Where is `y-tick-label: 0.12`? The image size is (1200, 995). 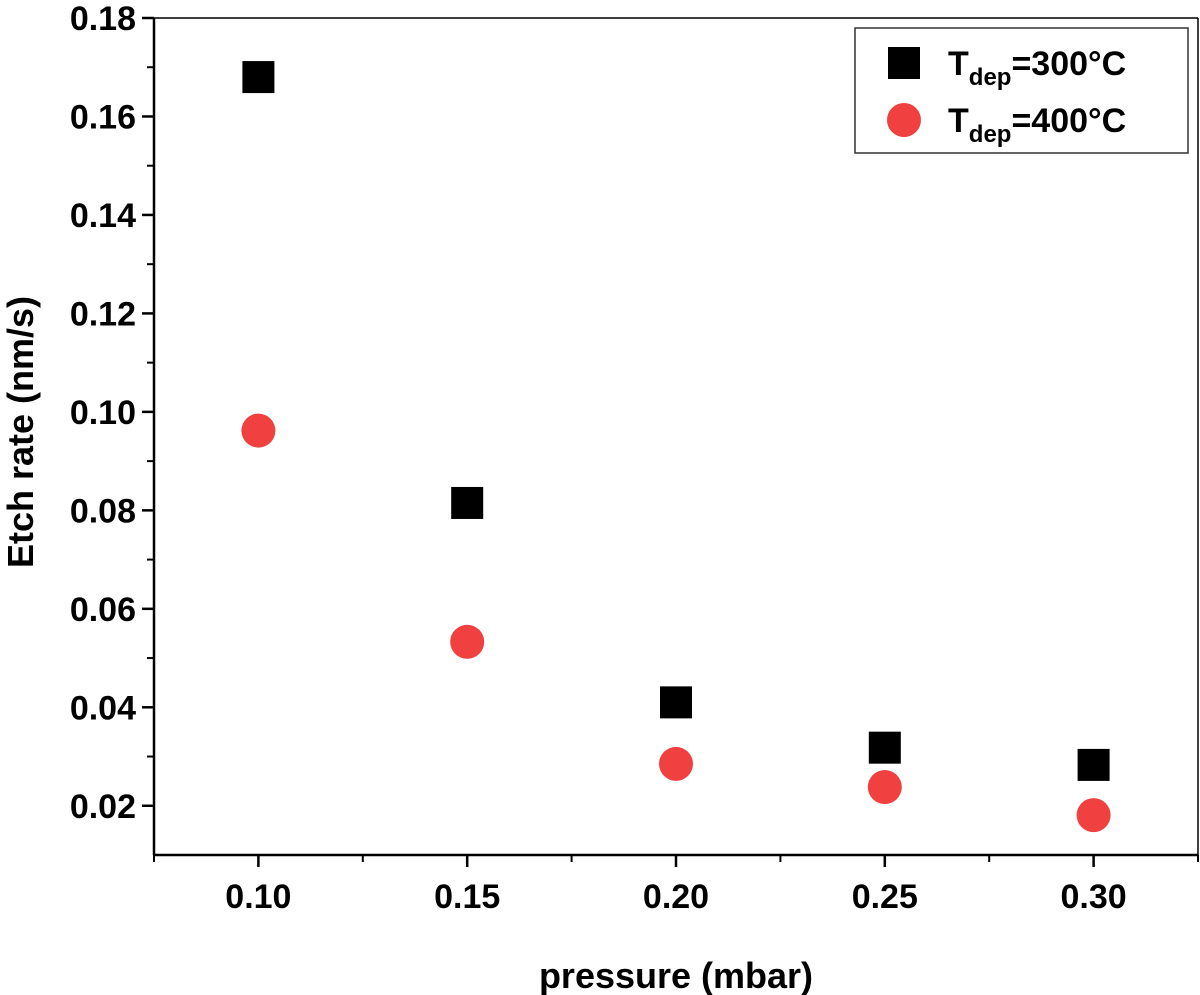 y-tick-label: 0.12 is located at coordinates (103, 314).